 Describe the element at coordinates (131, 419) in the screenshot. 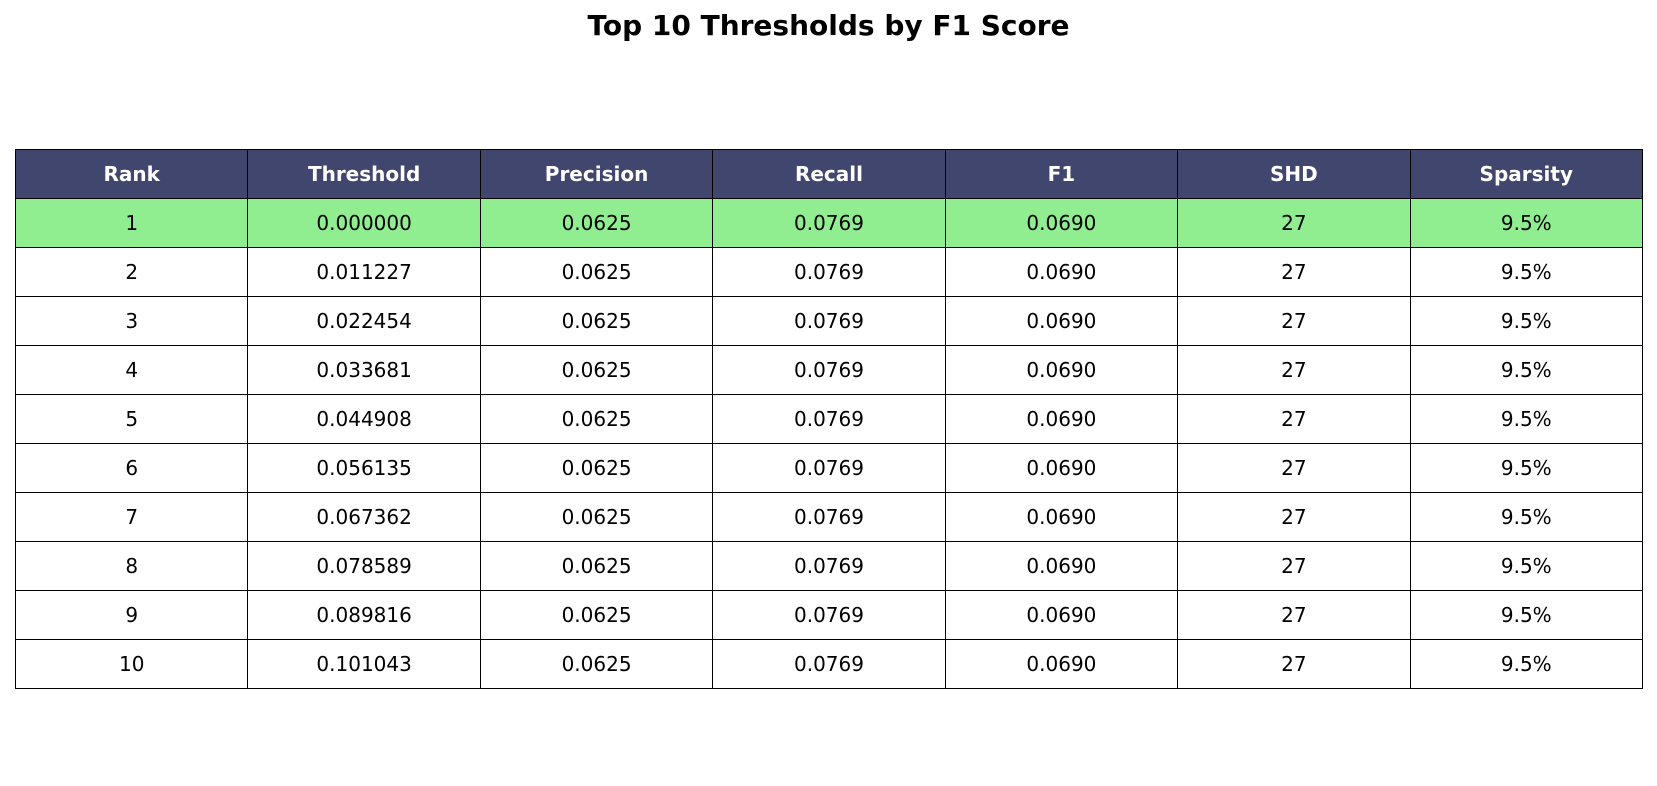

I see `cell-rank: 5` at that location.